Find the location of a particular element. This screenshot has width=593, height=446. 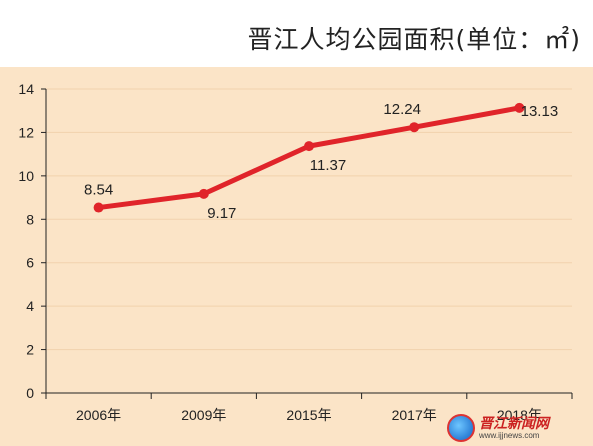

y-tick-label: 10 is located at coordinates (26, 176).